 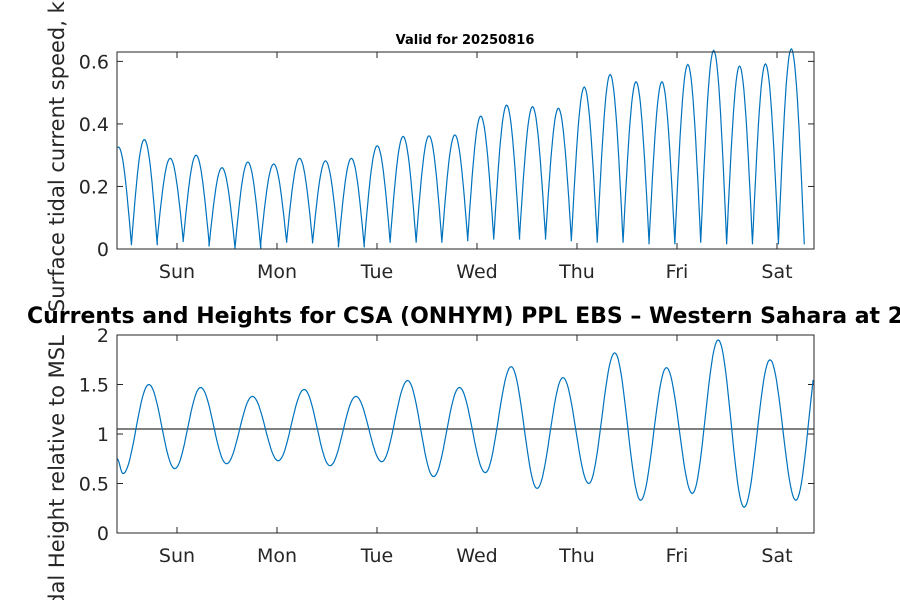 What do you see at coordinates (94, 386) in the screenshot?
I see `y-tick-label: 1.5` at bounding box center [94, 386].